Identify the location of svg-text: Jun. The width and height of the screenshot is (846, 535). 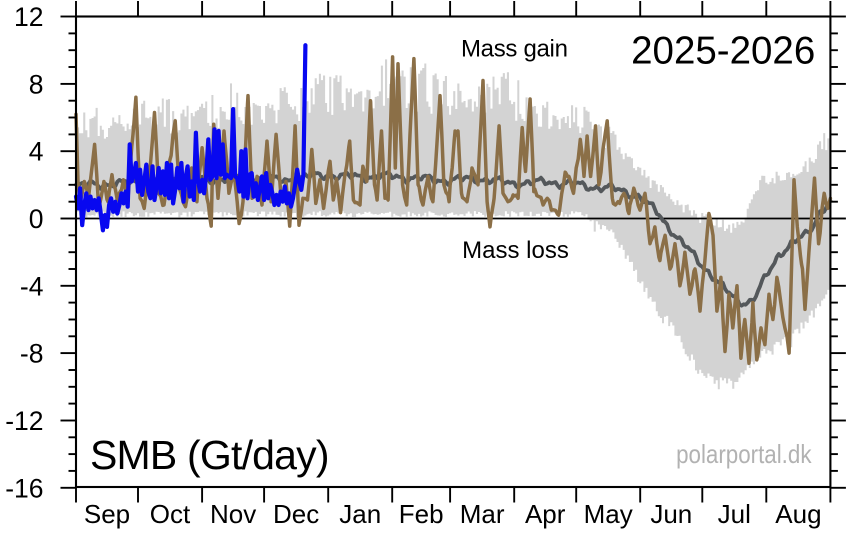
(671, 514).